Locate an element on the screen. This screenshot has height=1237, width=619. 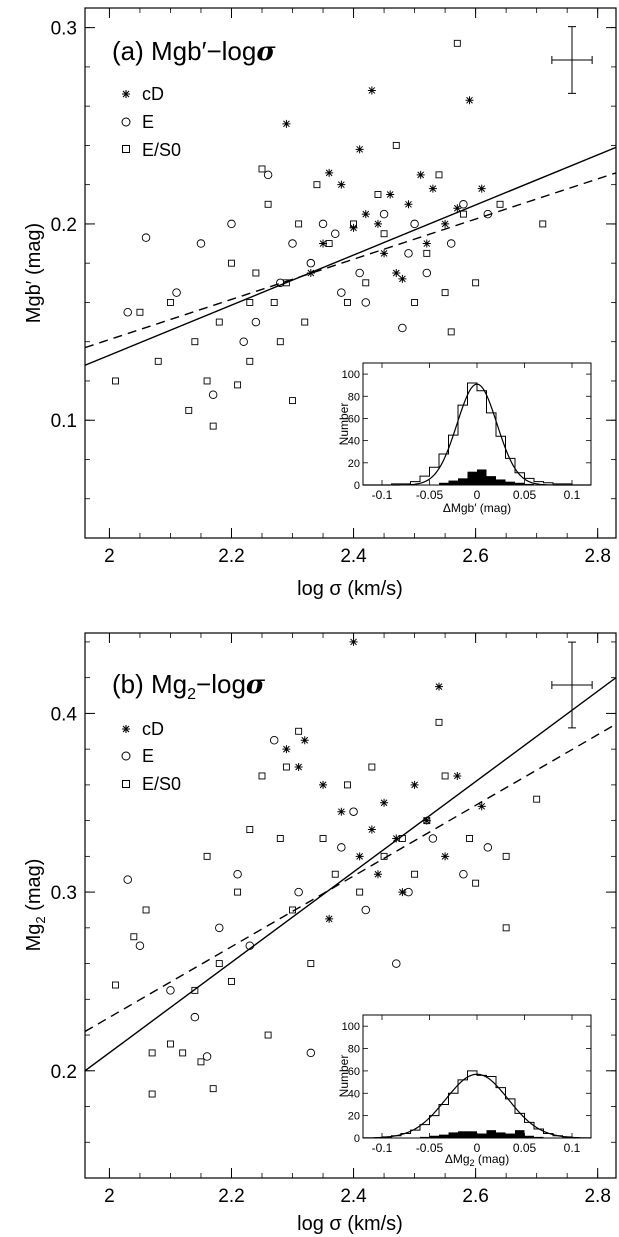
panel-a-error-bar is located at coordinates (572, 60).